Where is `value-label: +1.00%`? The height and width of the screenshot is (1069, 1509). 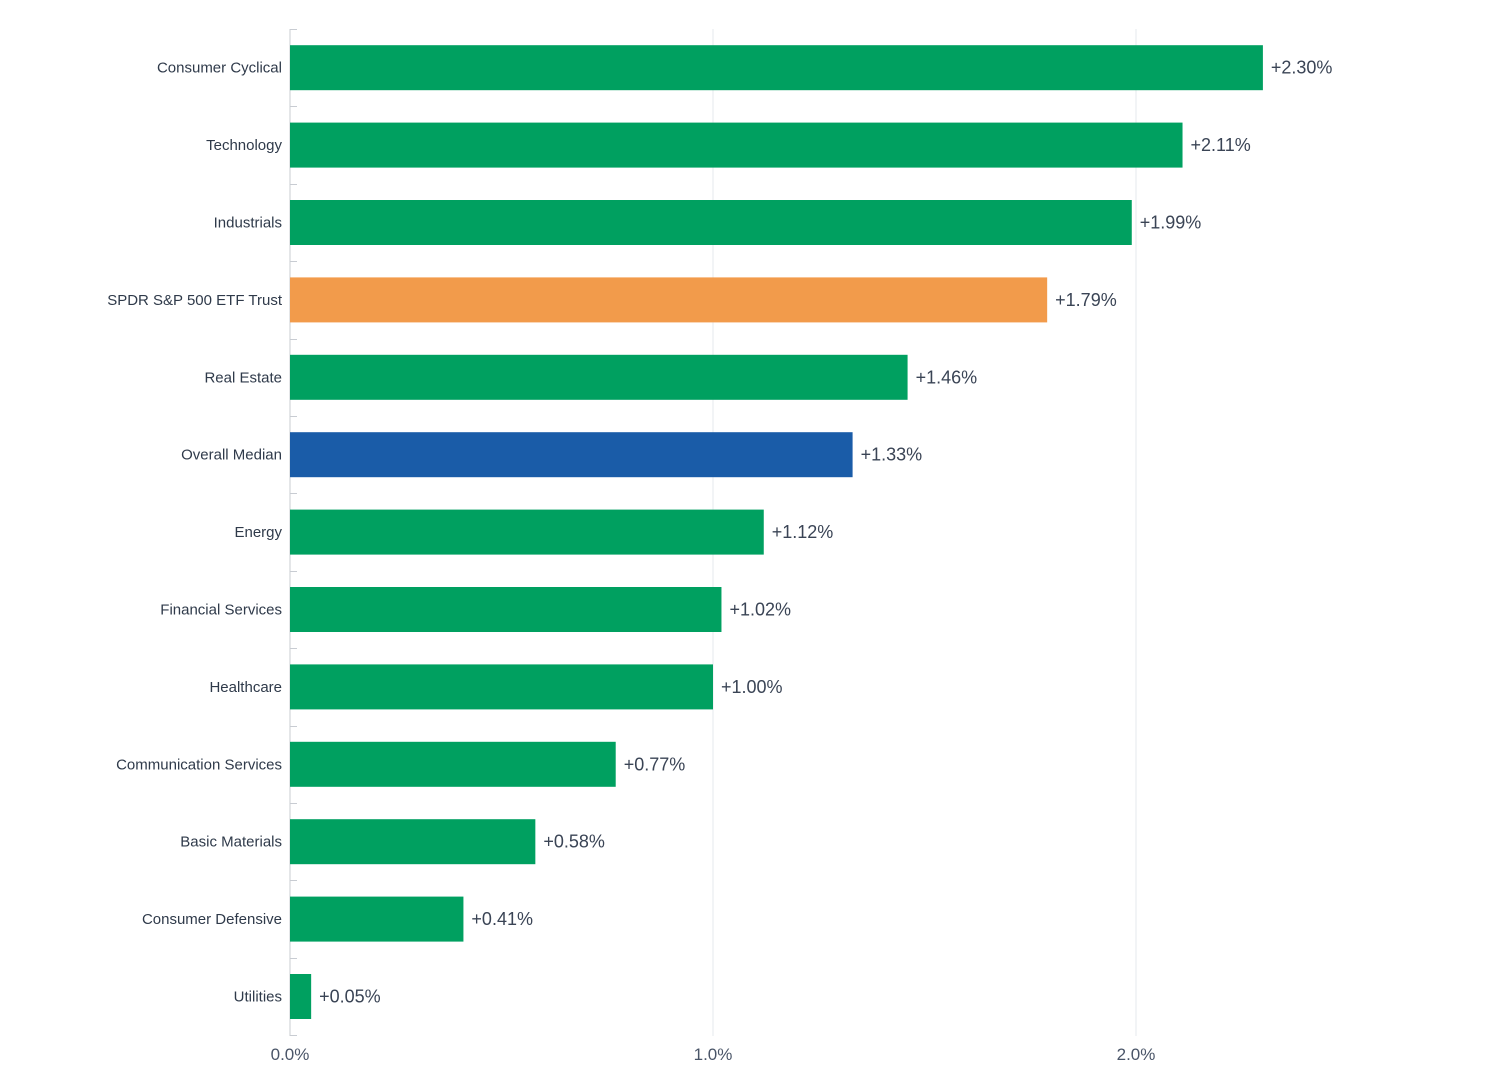 value-label: +1.00% is located at coordinates (752, 687).